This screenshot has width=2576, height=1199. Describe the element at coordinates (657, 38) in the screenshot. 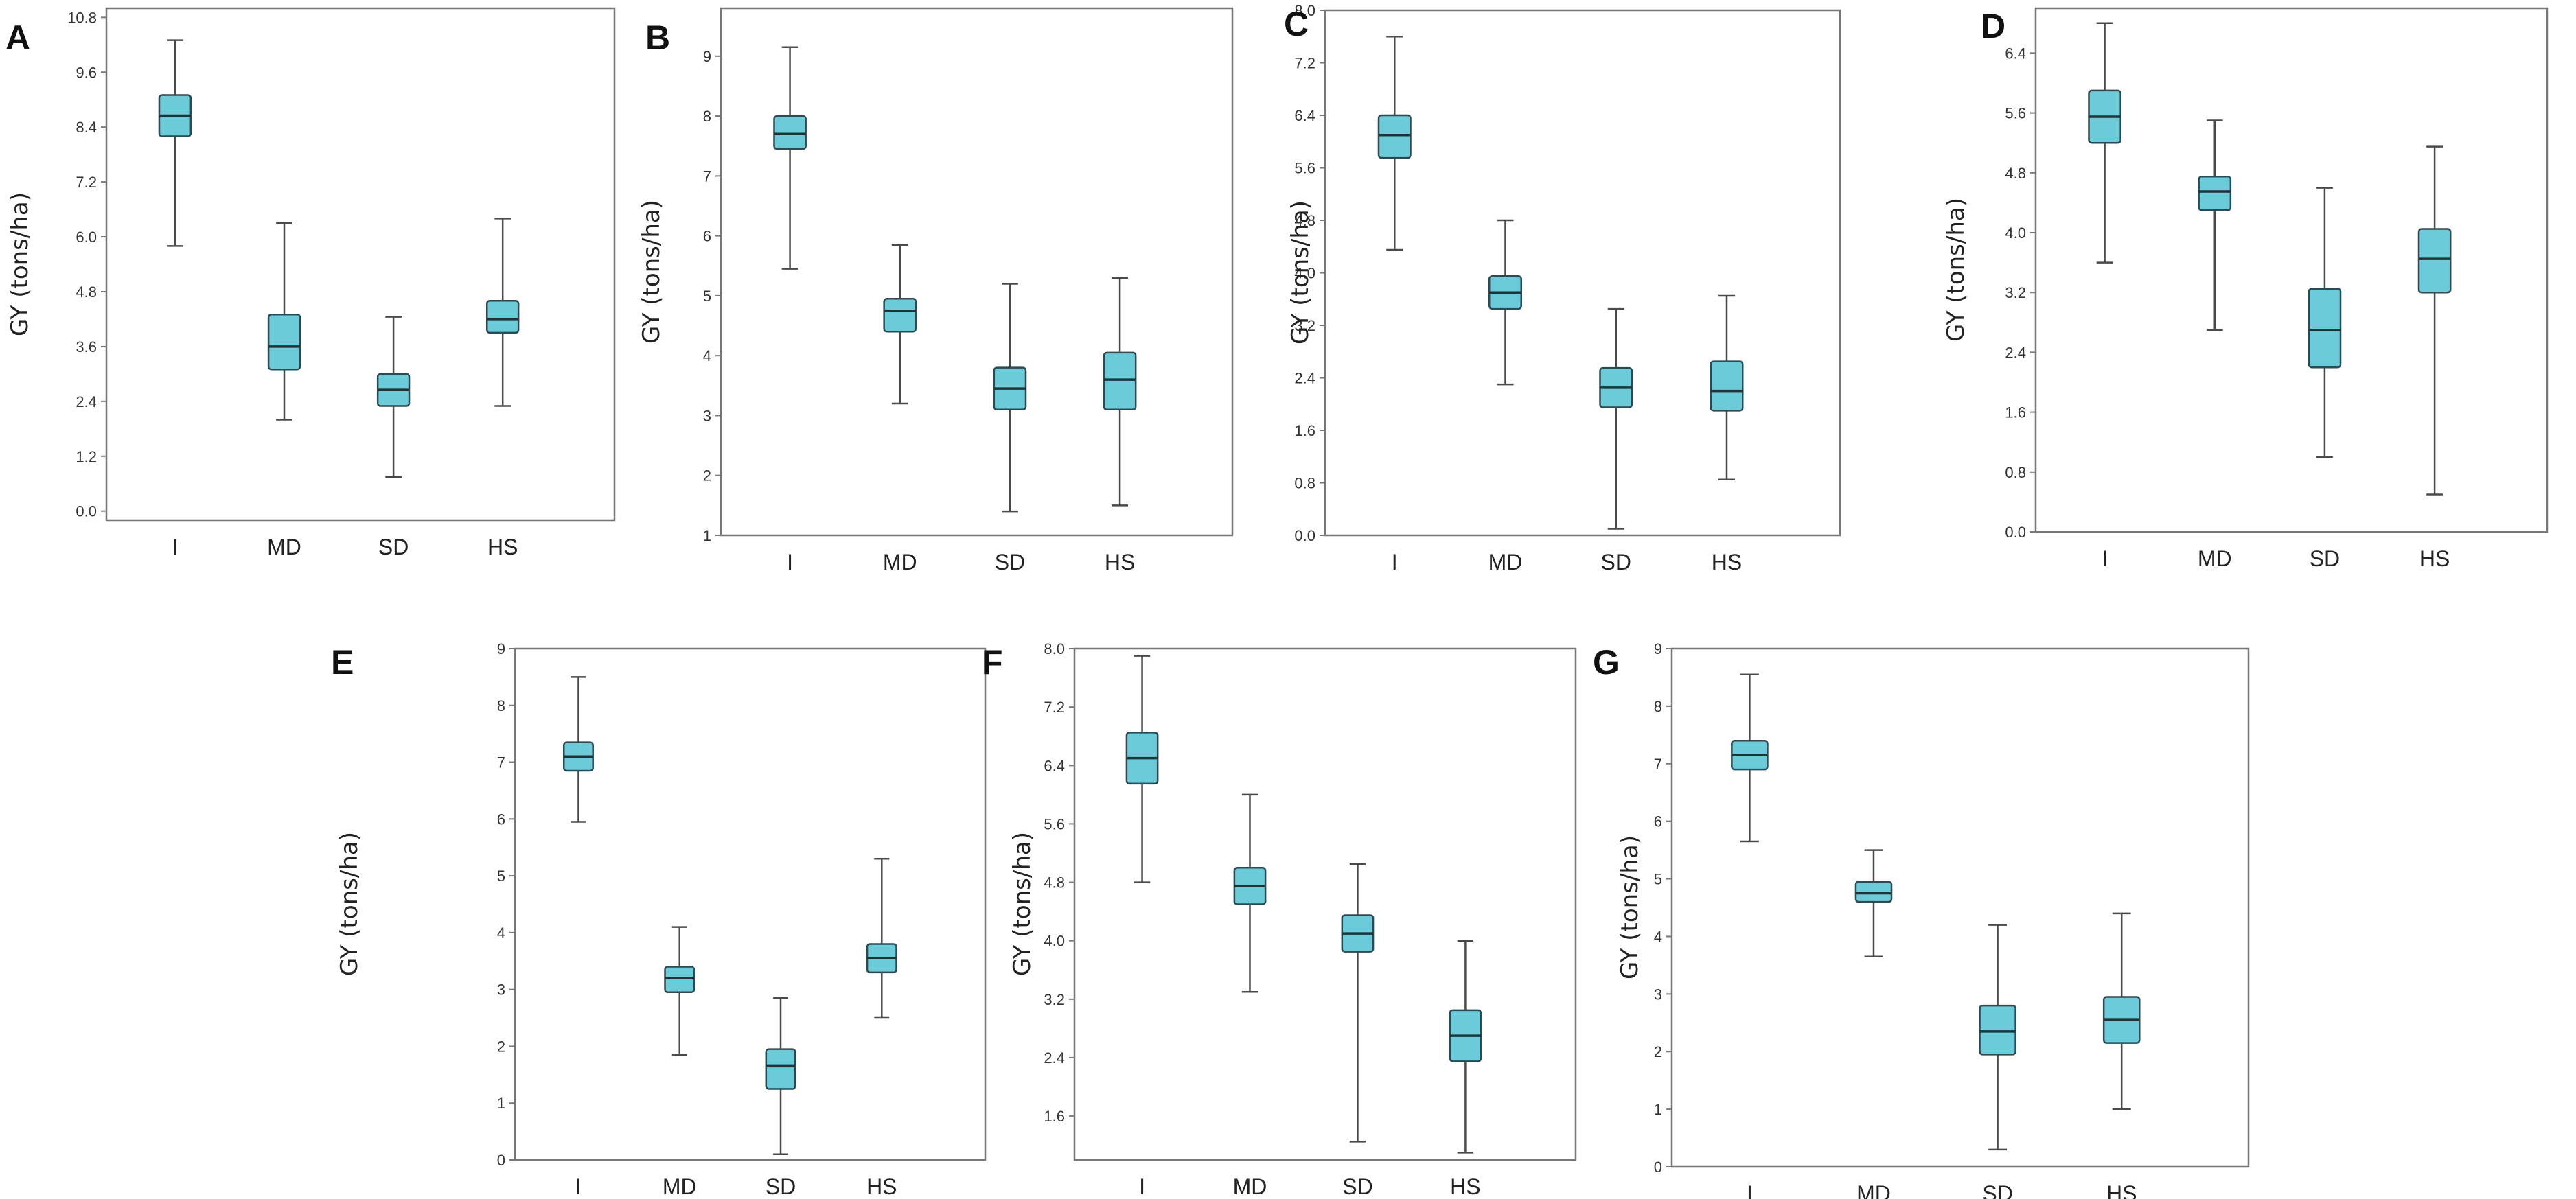

I see `panel-letter: B` at that location.